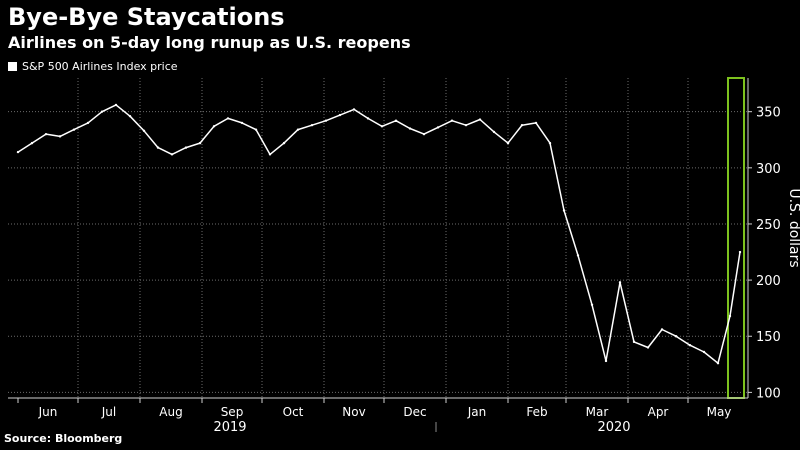 The width and height of the screenshot is (800, 450). I want to click on x-tick-label: Apr, so click(658, 412).